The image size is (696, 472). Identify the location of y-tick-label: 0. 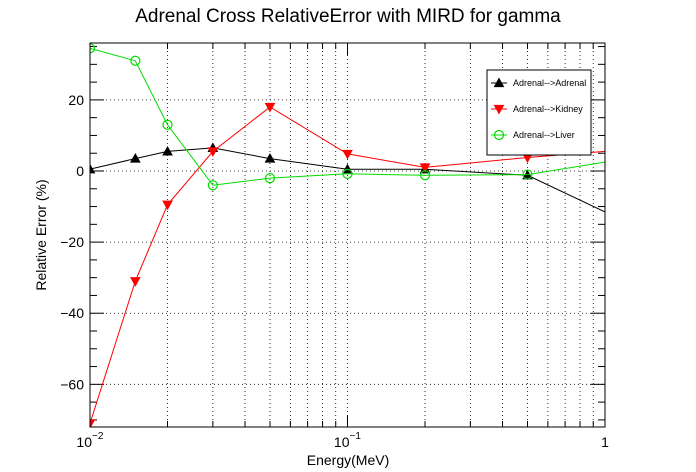
(80, 171).